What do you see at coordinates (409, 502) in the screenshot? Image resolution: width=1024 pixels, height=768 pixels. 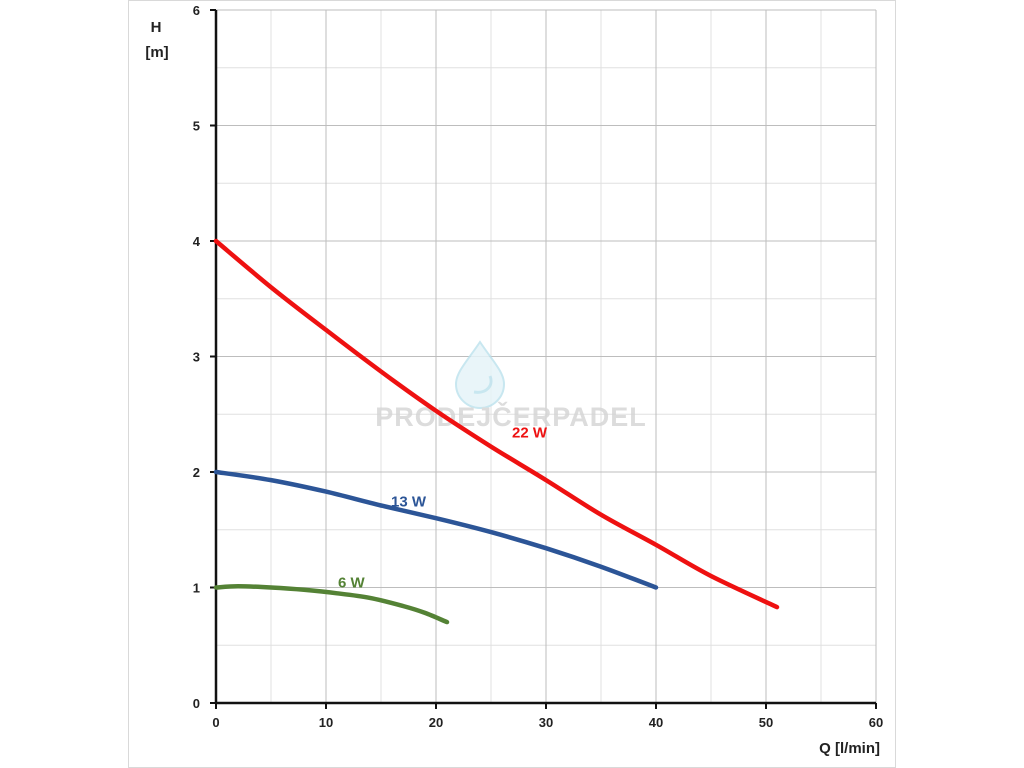 I see `series-label-1: 13 W` at bounding box center [409, 502].